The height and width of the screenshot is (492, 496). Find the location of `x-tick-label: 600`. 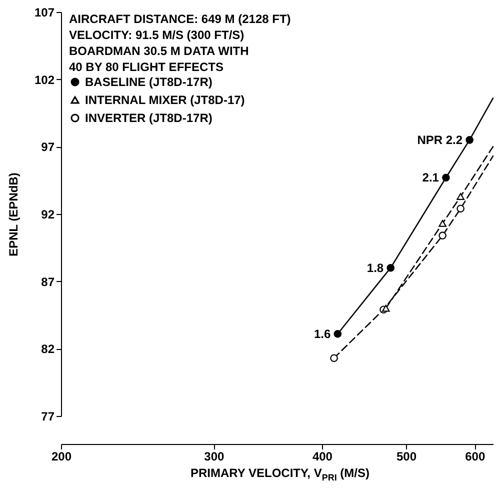

x-tick-label: 600 is located at coordinates (475, 457).